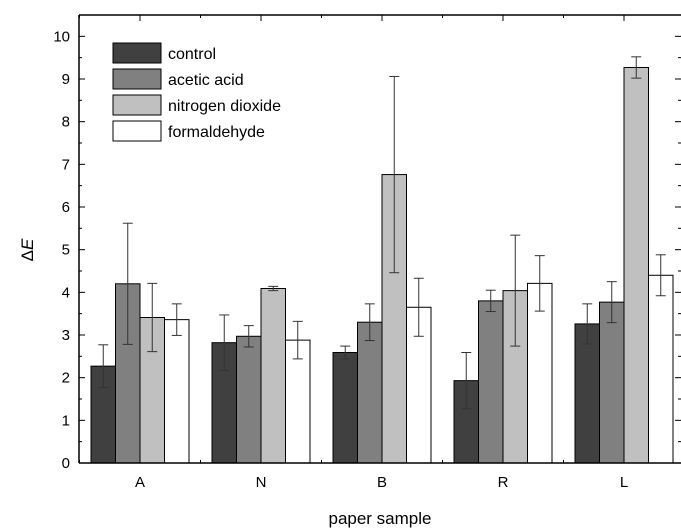 Image resolution: width=681 pixels, height=529 pixels. I want to click on x-tick-label: R, so click(503, 482).